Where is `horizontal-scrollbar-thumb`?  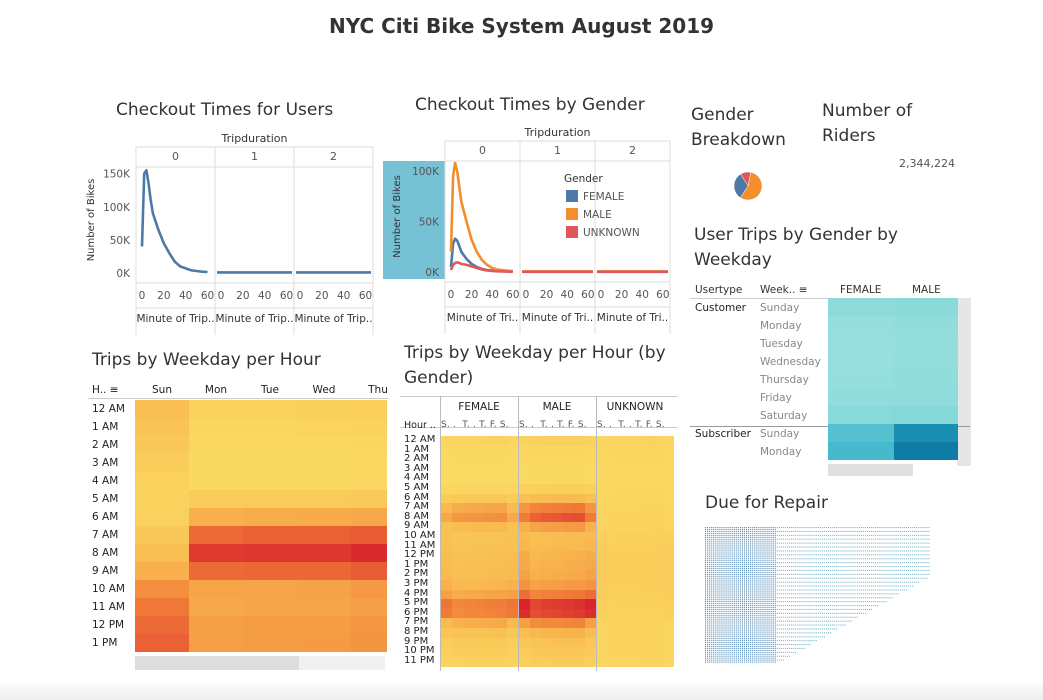
horizontal-scrollbar-thumb is located at coordinates (217, 663).